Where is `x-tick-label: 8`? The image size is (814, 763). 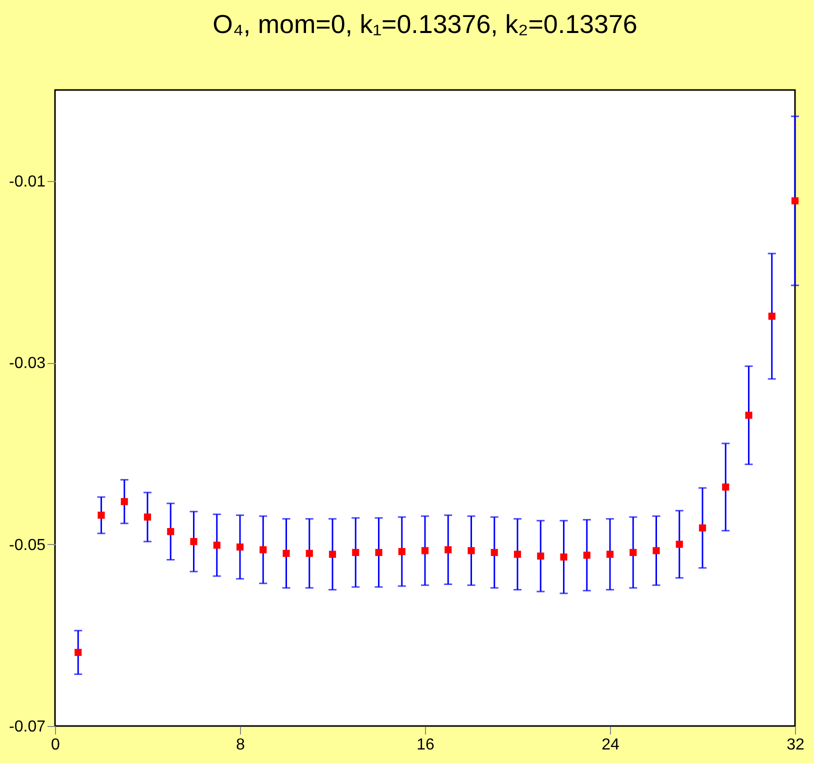
x-tick-label: 8 is located at coordinates (241, 745).